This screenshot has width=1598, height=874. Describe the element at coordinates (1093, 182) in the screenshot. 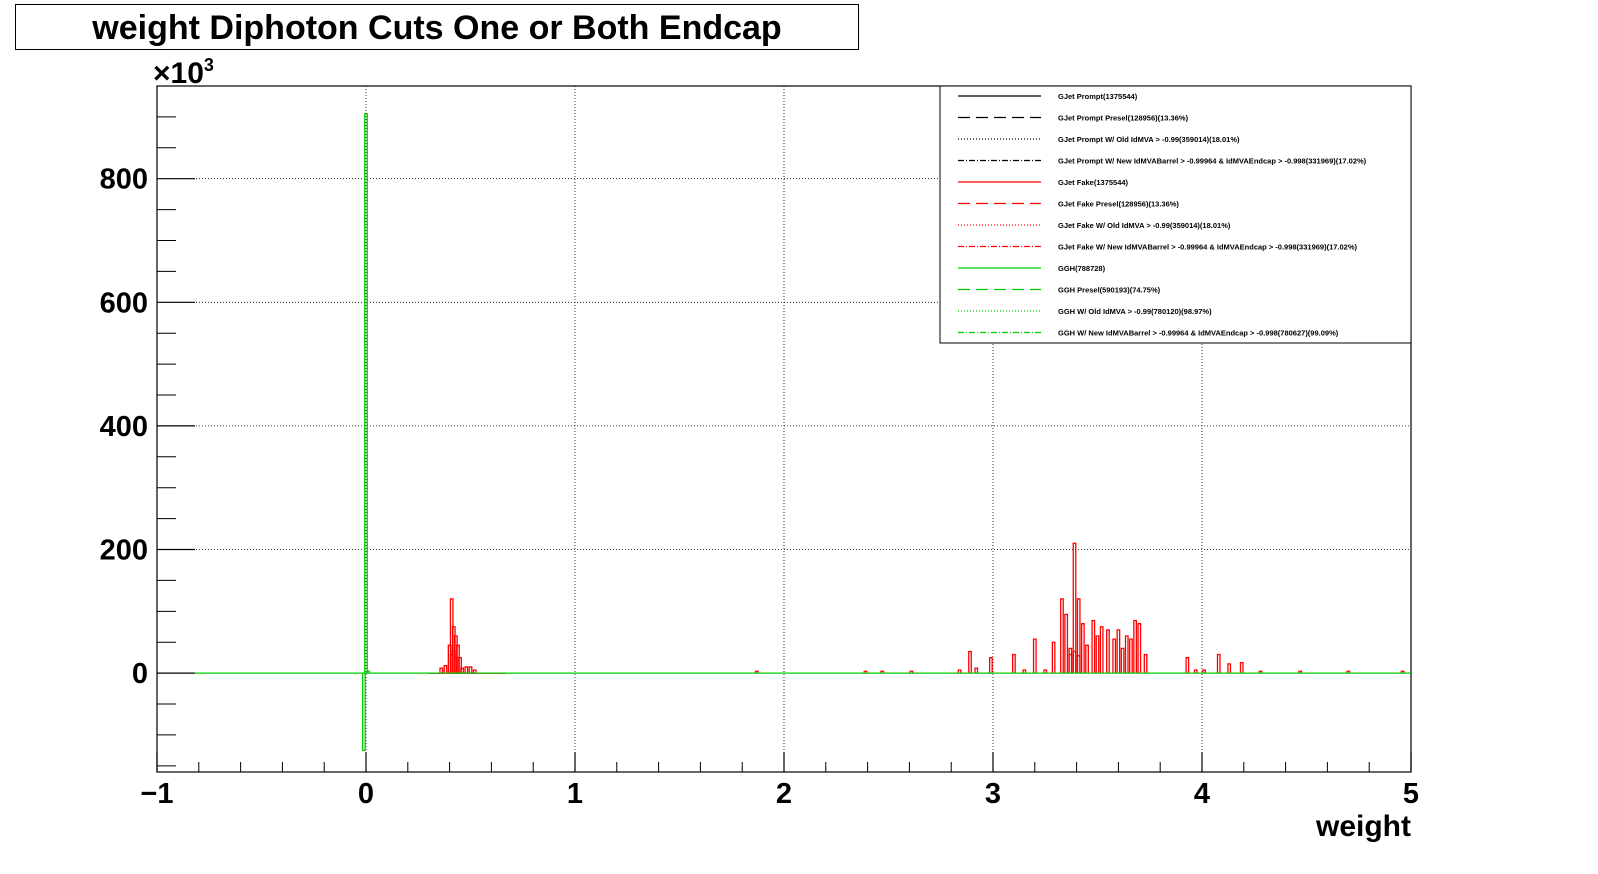

I see `legend-entry-label: GJet Fake(1375544)` at that location.